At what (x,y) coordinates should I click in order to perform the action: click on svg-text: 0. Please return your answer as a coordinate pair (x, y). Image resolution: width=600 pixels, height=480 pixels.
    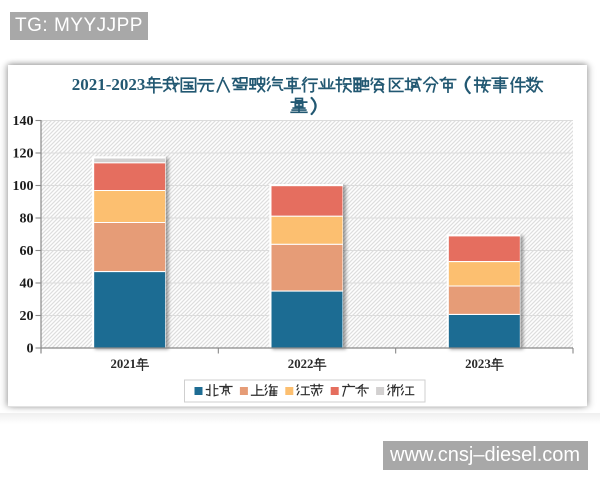
    Looking at the image, I should click on (30, 349).